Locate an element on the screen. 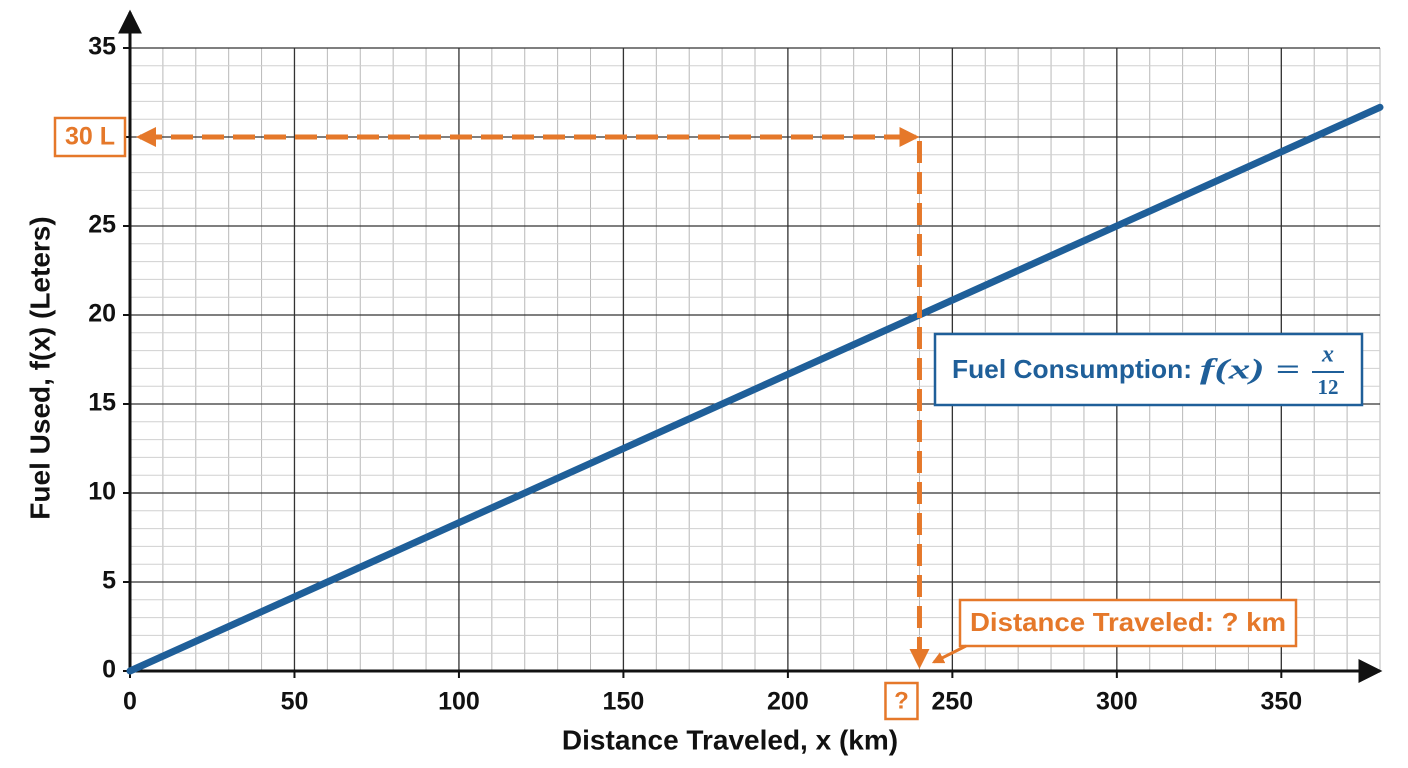 The height and width of the screenshot is (768, 1408). y-tick-label: 35 is located at coordinates (102, 47).